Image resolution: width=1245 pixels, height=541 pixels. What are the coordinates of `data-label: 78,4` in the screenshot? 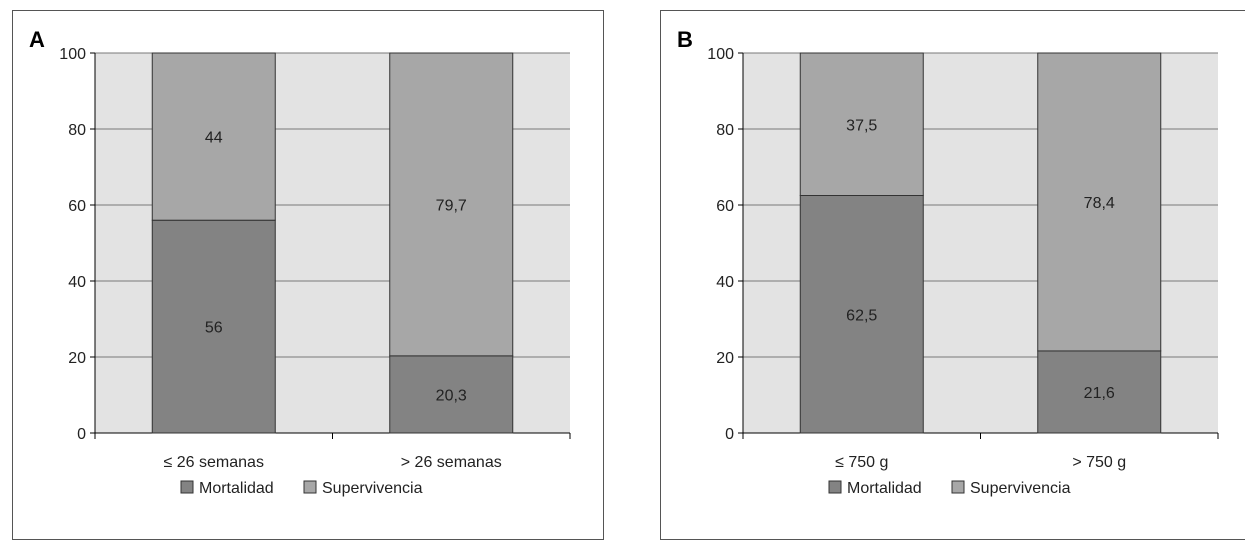 It's located at (1099, 203).